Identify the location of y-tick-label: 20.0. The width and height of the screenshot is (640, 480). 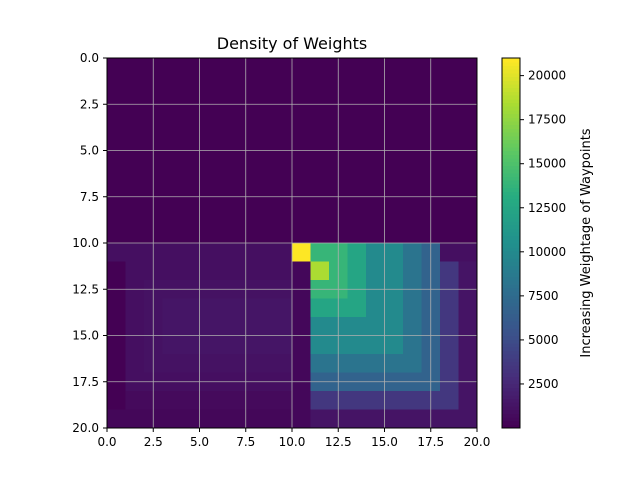
(85, 428).